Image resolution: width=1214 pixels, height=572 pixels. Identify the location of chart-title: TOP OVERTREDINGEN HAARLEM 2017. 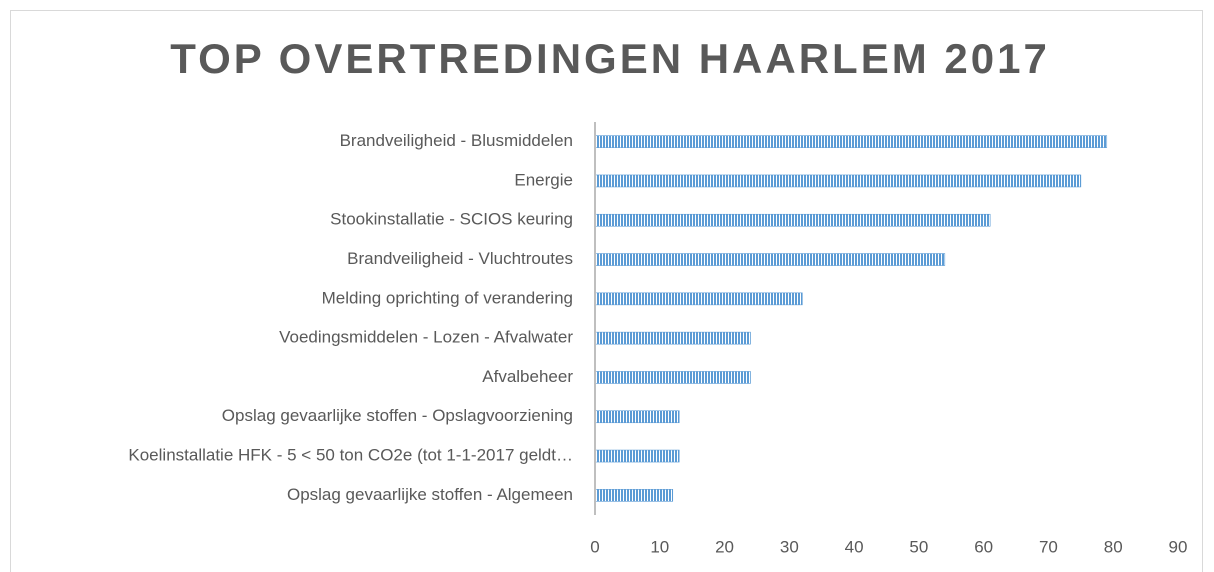
(610, 58).